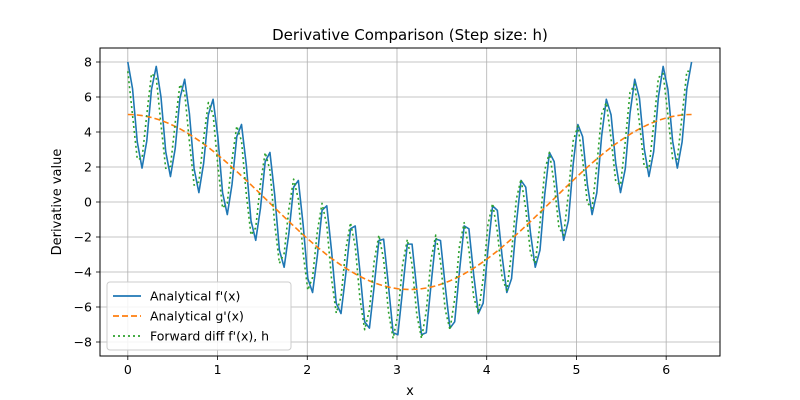 This screenshot has width=800, height=400. I want to click on y-tick-label: 2, so click(88, 167).